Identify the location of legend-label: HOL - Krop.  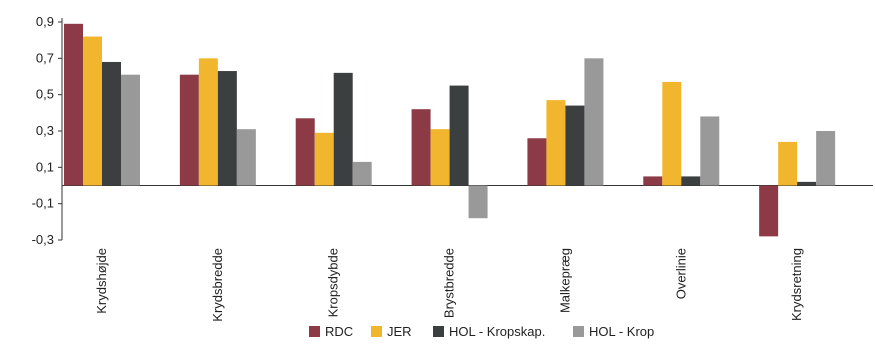
(621, 331).